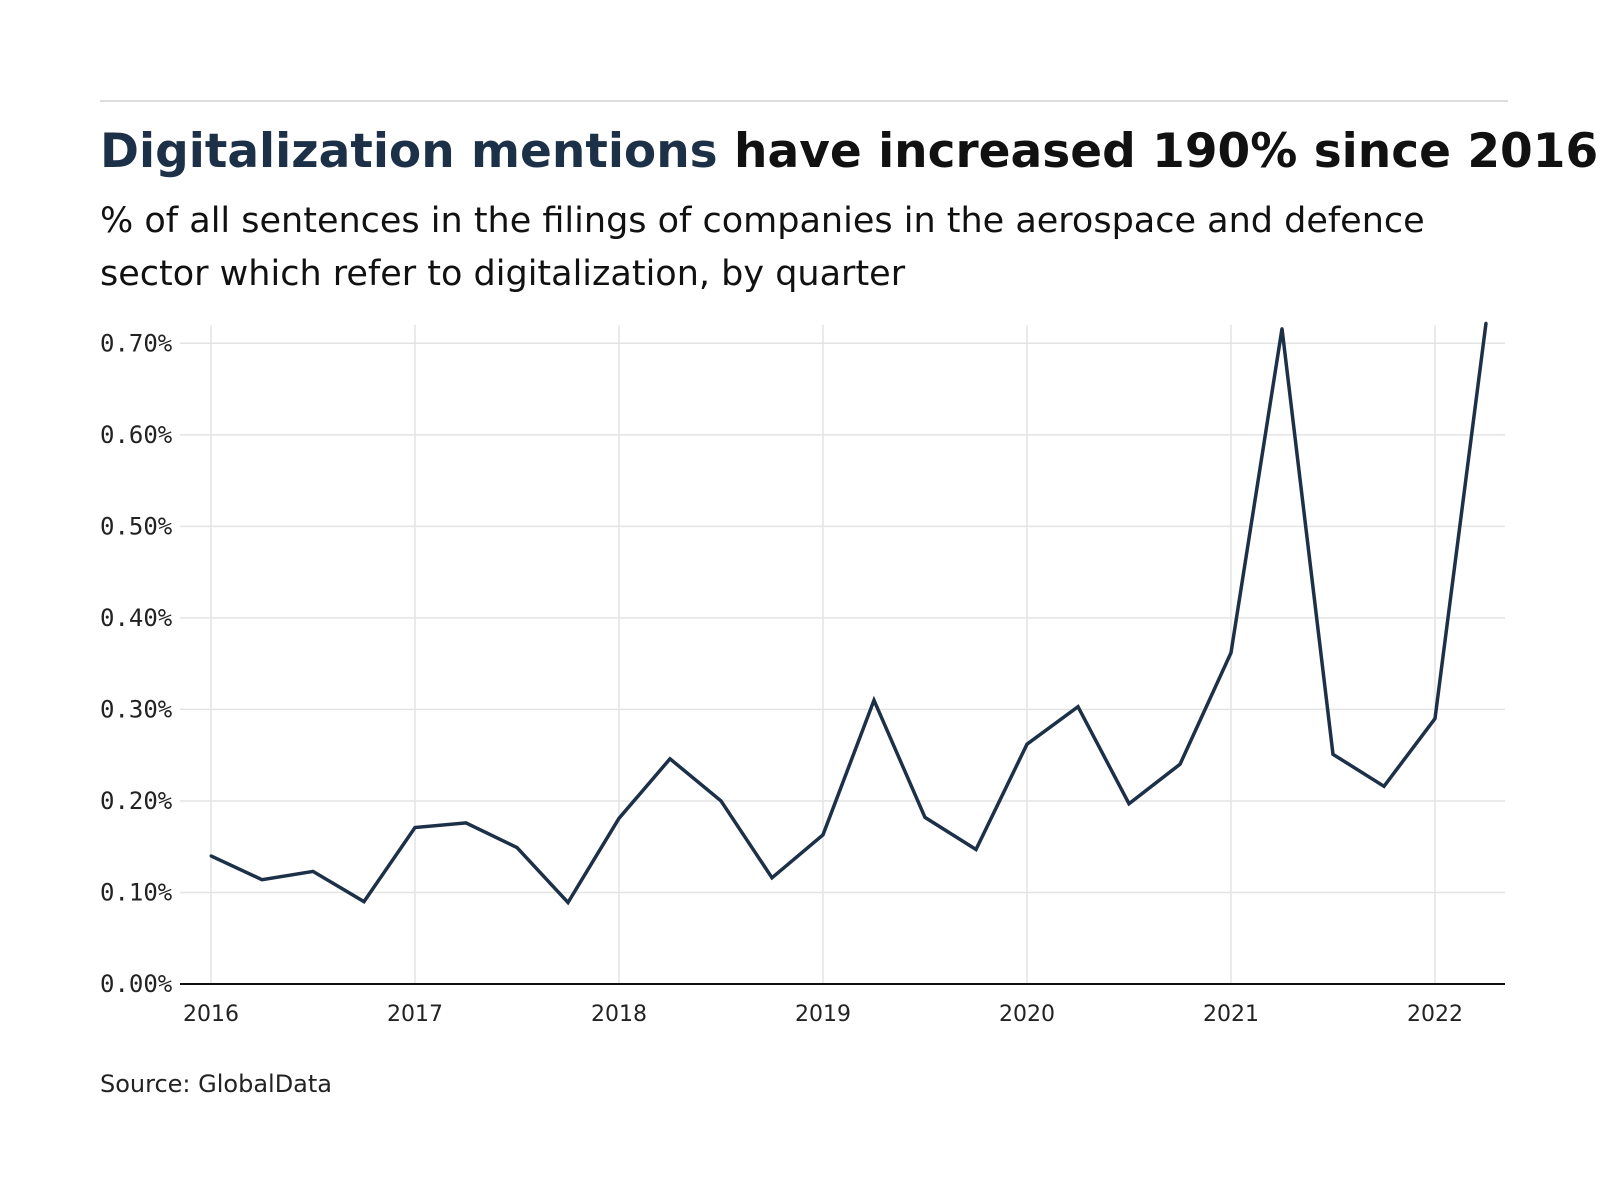  I want to click on x-tick-label: 2022, so click(1435, 1014).